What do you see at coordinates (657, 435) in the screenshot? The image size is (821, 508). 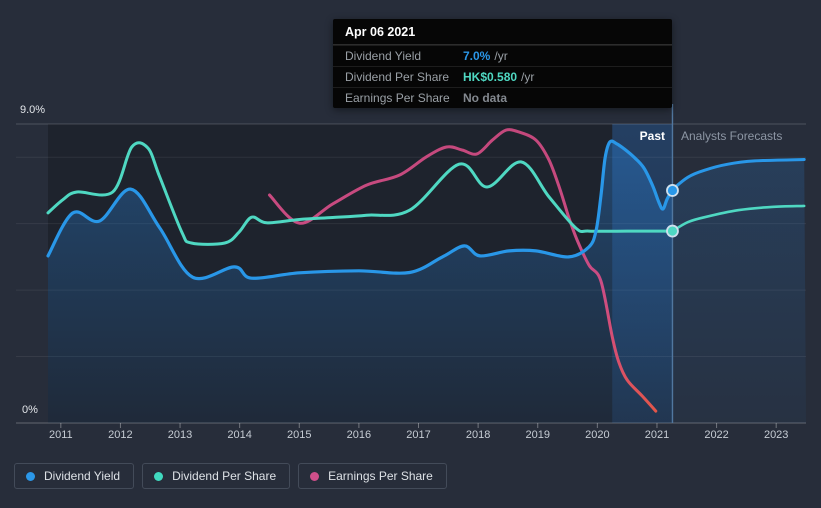 I see `x-axis-label-2021: 2021` at bounding box center [657, 435].